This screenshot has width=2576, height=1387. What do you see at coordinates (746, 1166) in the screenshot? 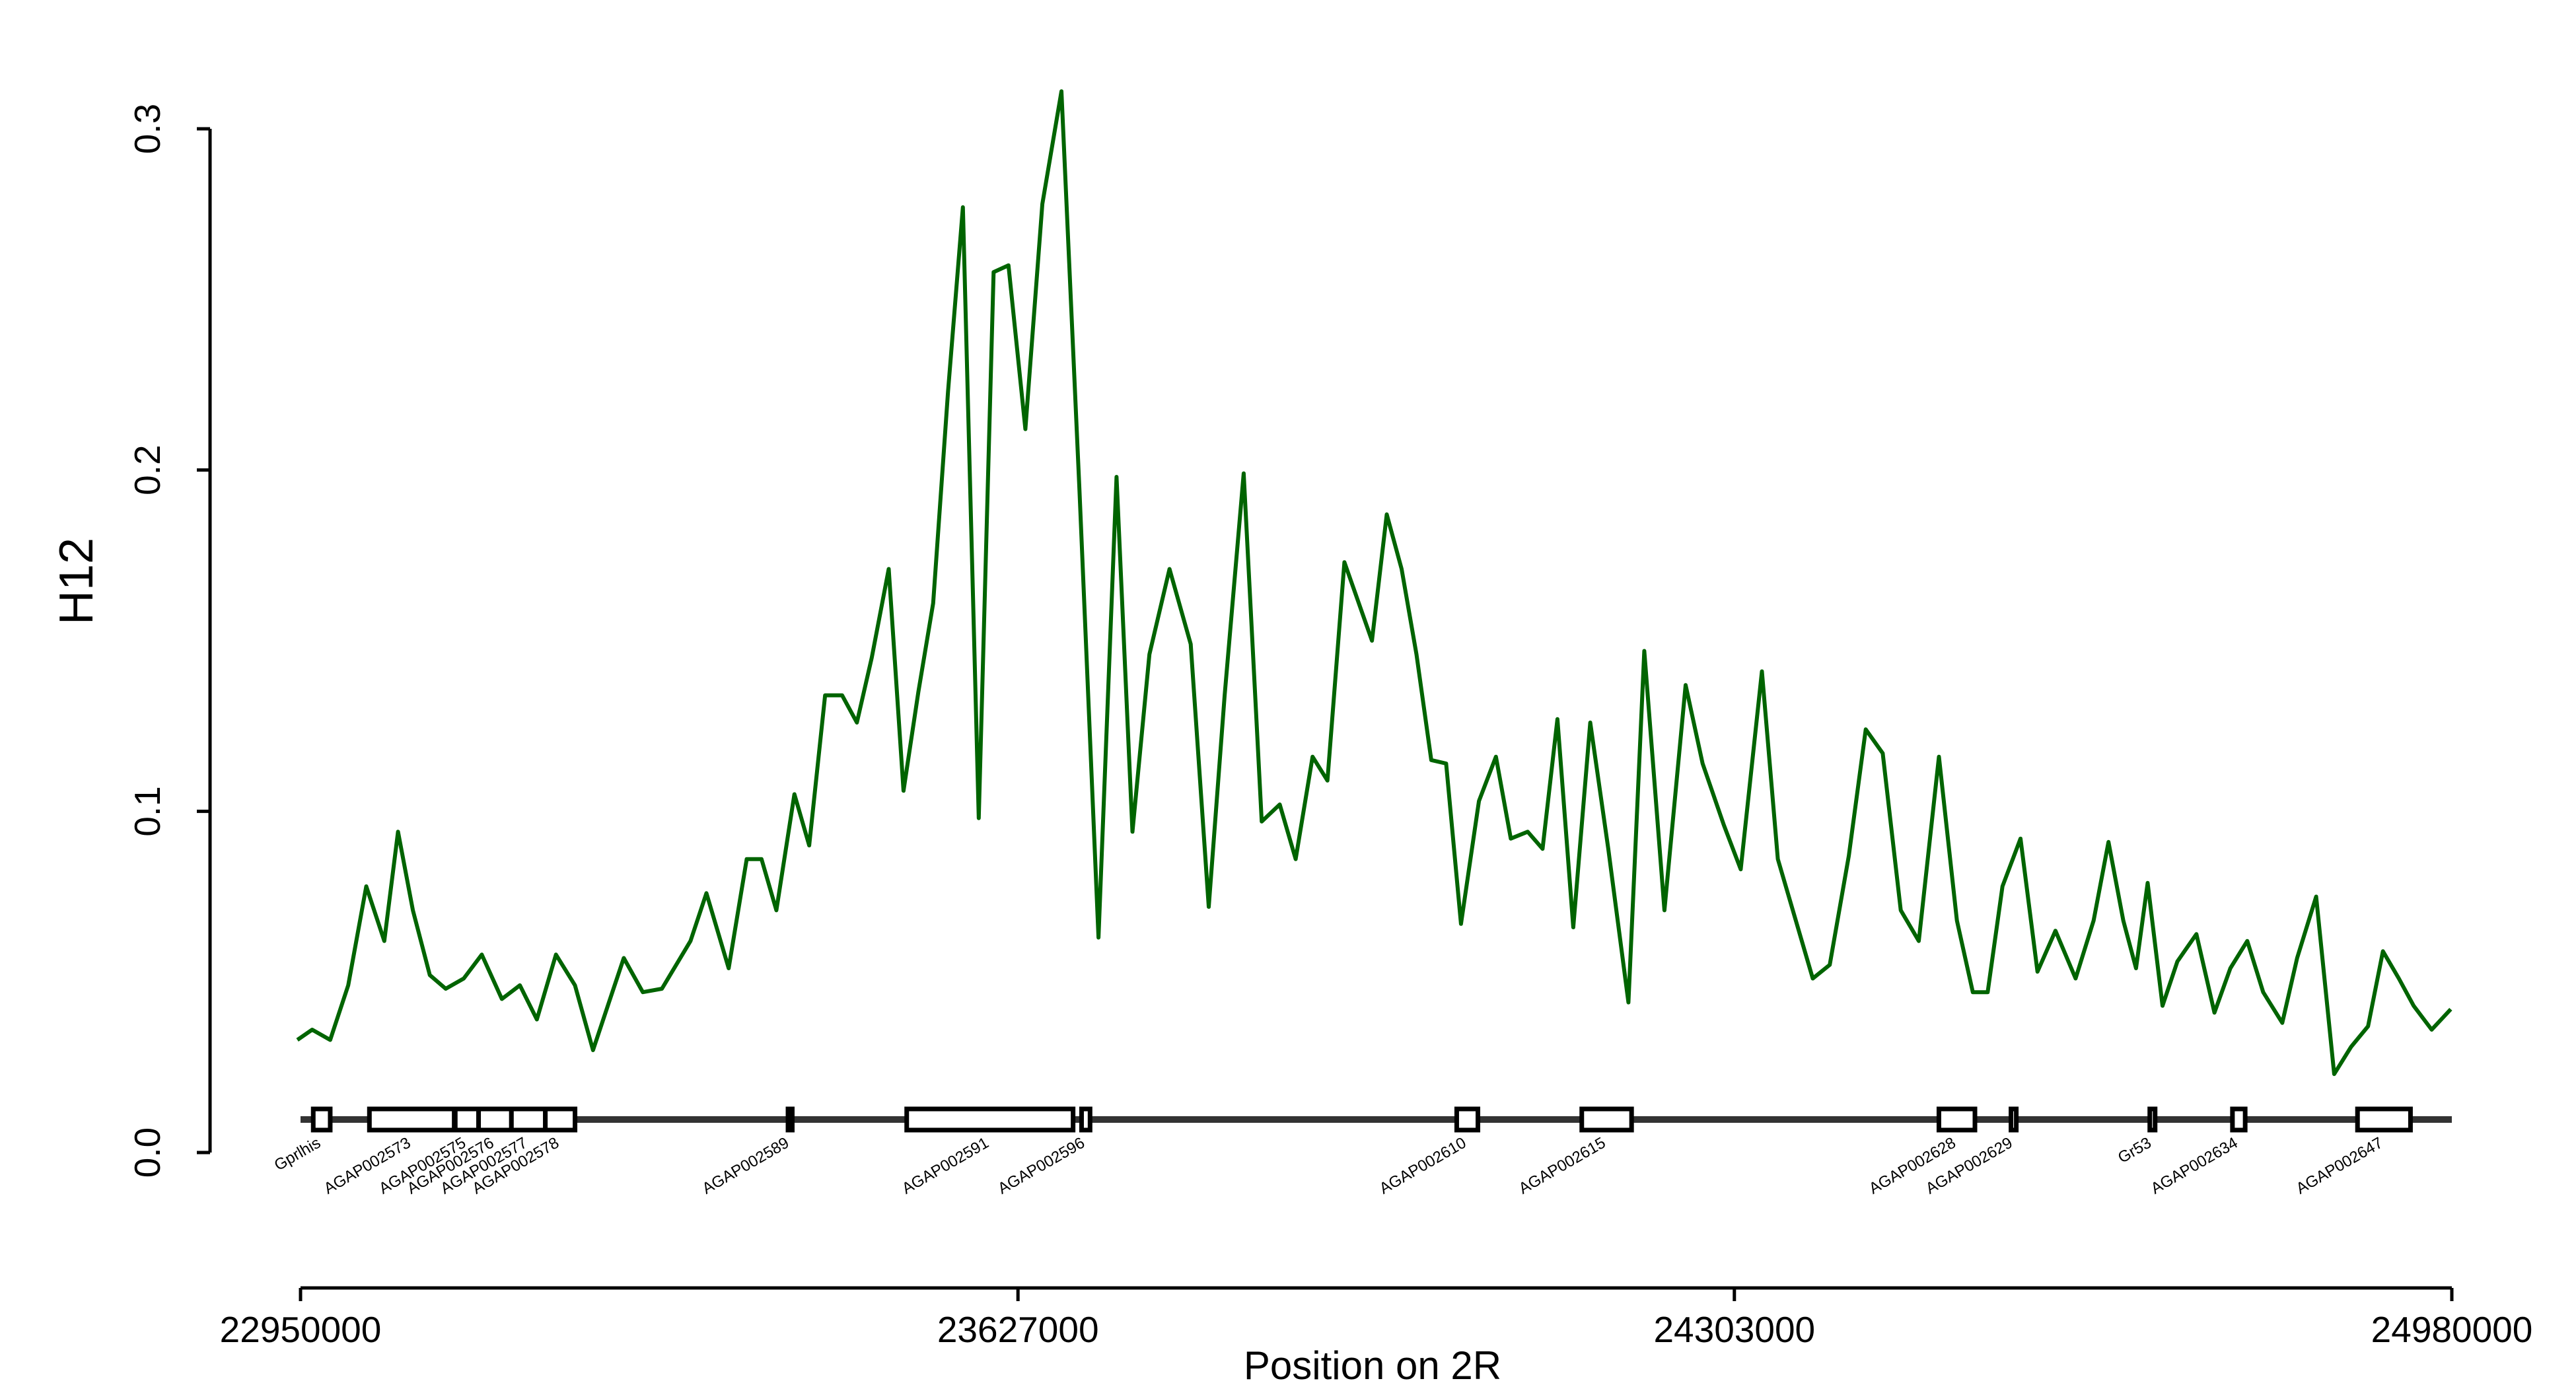
I see `gene-label: AGAP002589` at bounding box center [746, 1166].